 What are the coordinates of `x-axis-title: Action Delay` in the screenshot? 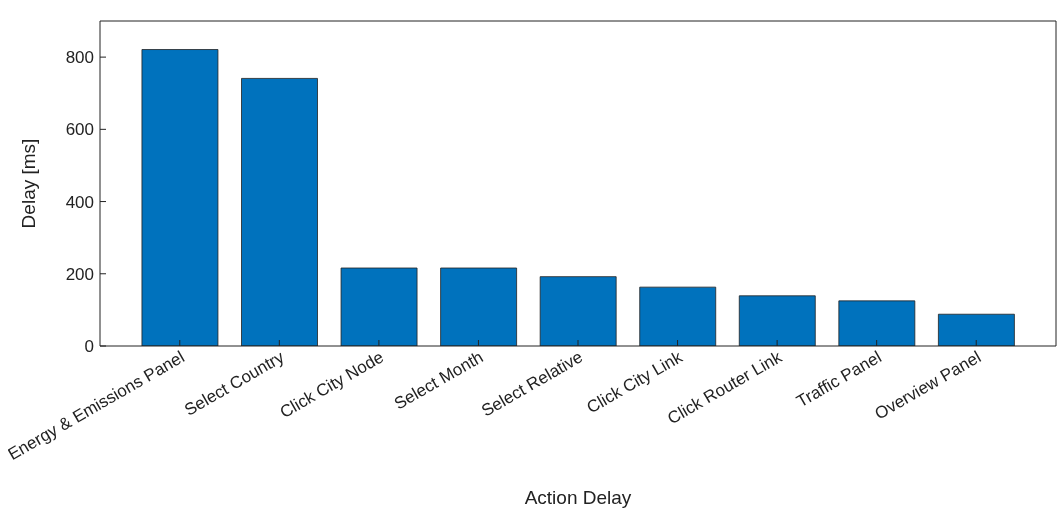 It's located at (578, 497).